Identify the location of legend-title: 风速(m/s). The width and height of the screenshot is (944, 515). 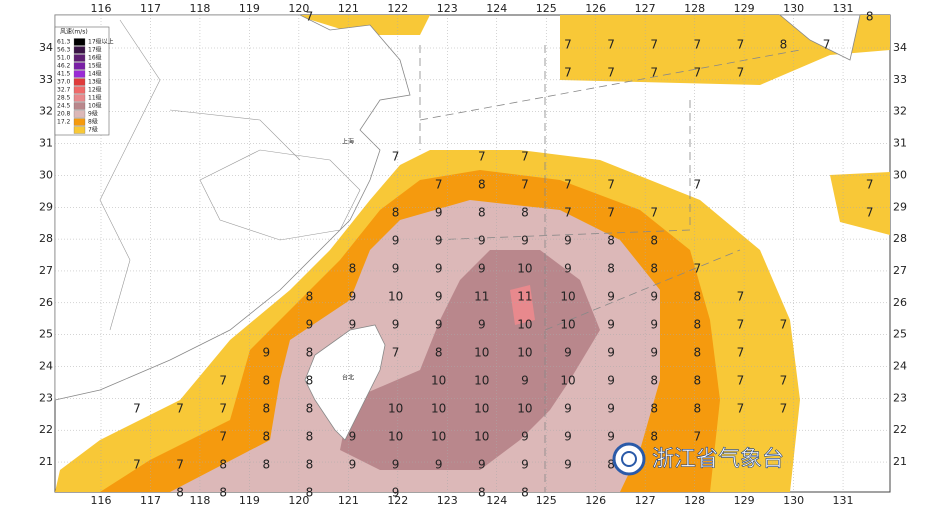
(74, 32).